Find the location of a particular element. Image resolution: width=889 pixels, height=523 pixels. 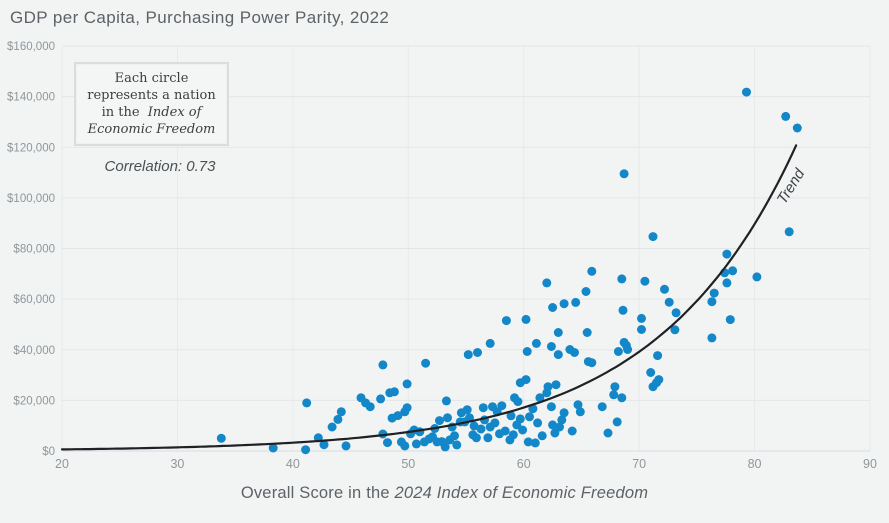

x-axis-tick-label: 90 is located at coordinates (870, 464).